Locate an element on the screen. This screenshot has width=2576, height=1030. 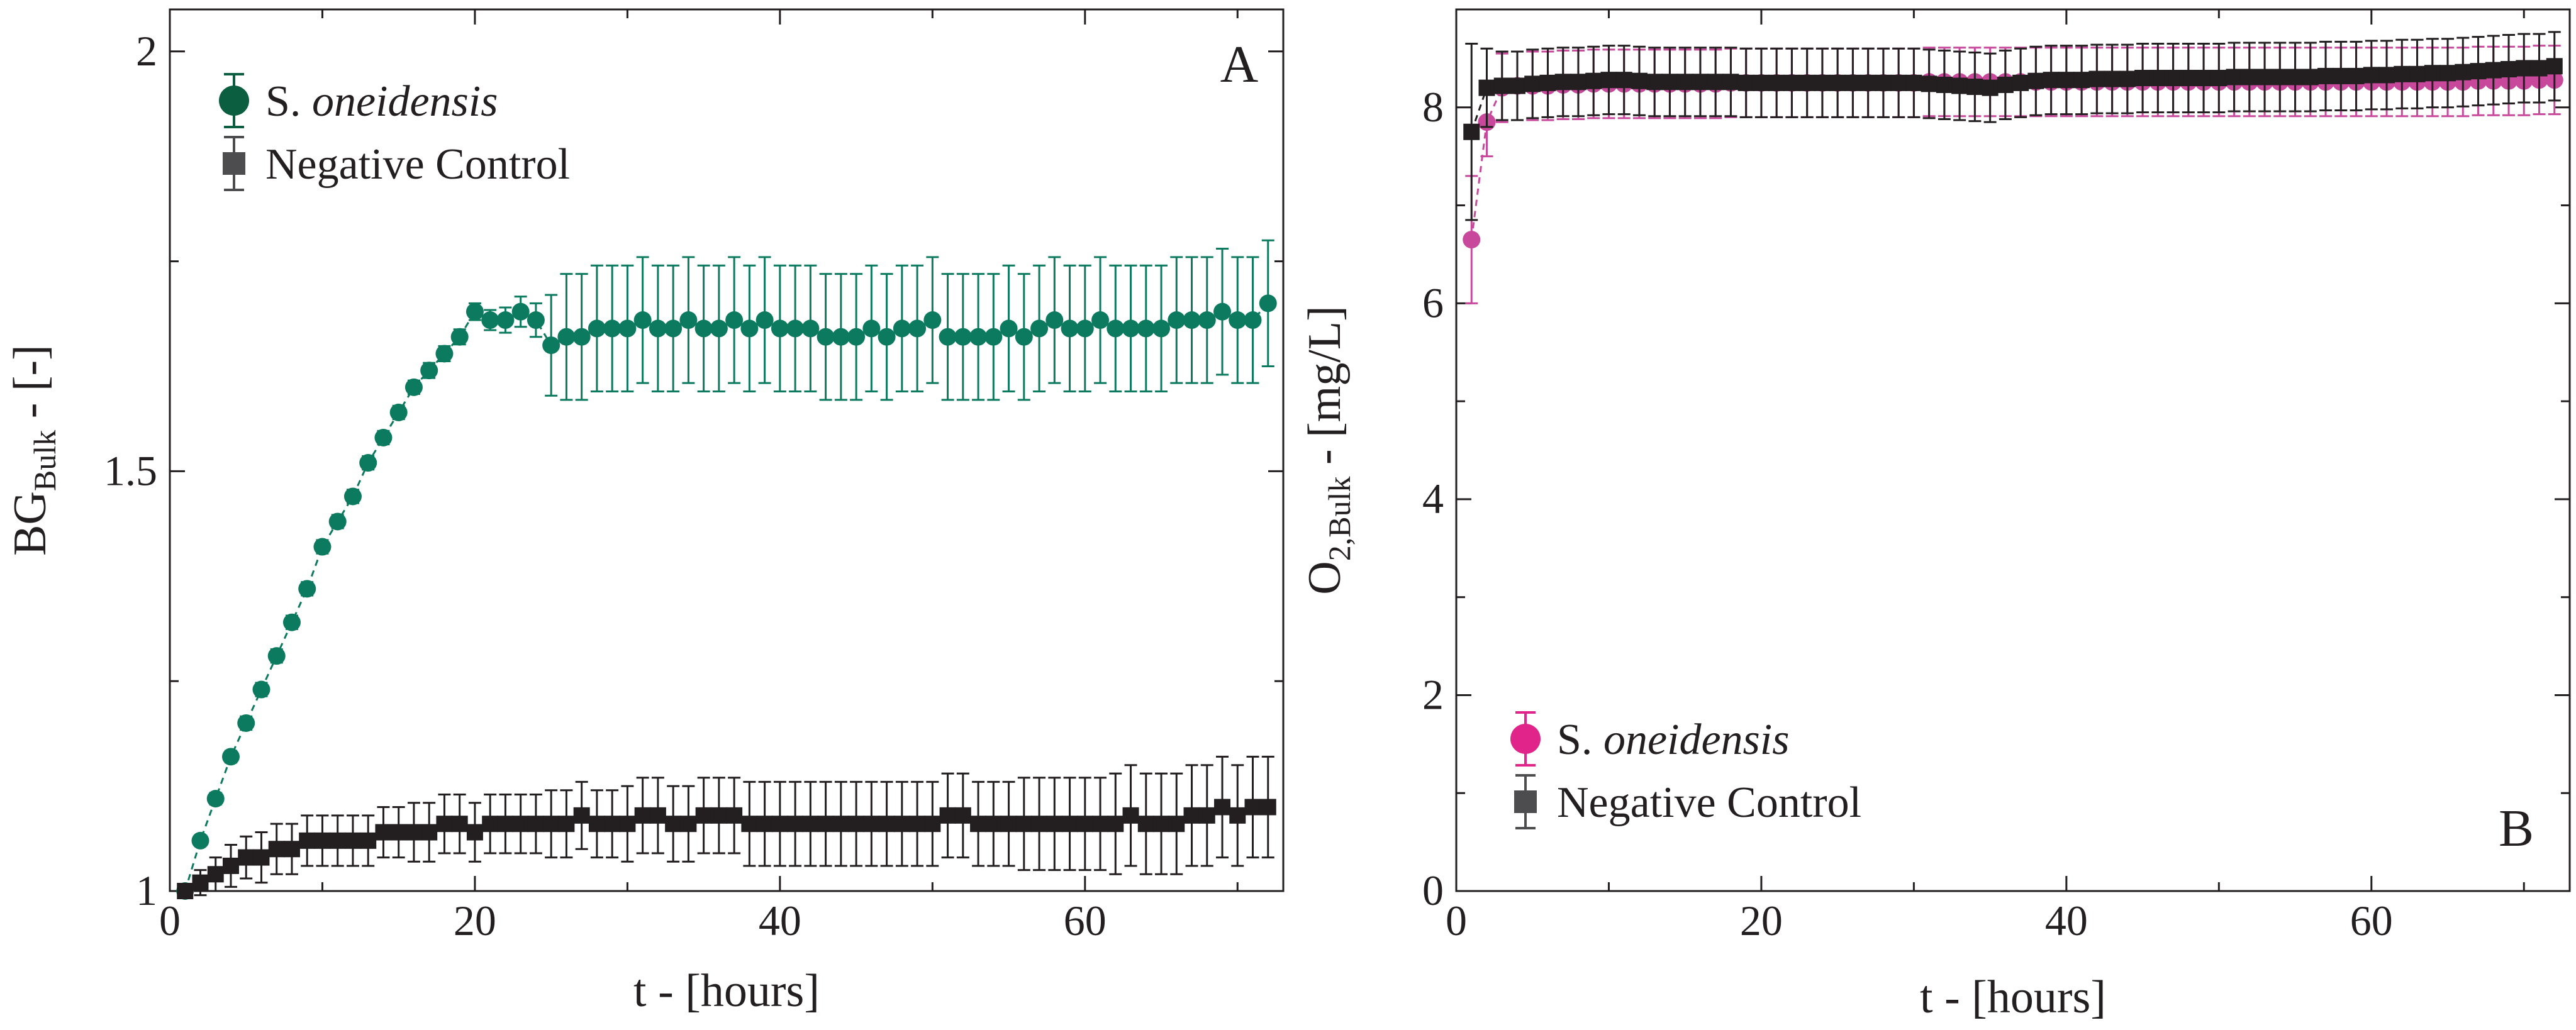
x-tick-label: 20 is located at coordinates (475, 921).